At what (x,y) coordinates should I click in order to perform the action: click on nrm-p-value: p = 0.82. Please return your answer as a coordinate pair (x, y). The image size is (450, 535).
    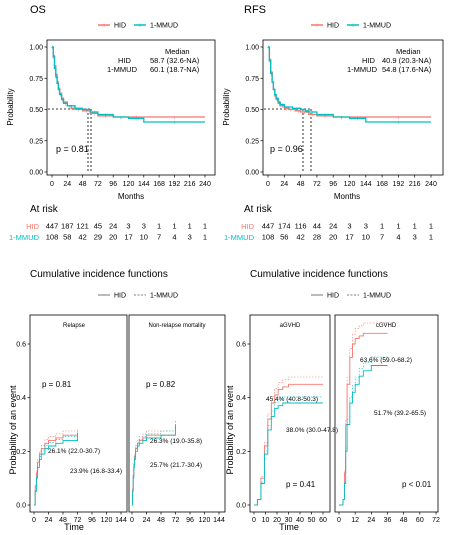
    Looking at the image, I should click on (161, 384).